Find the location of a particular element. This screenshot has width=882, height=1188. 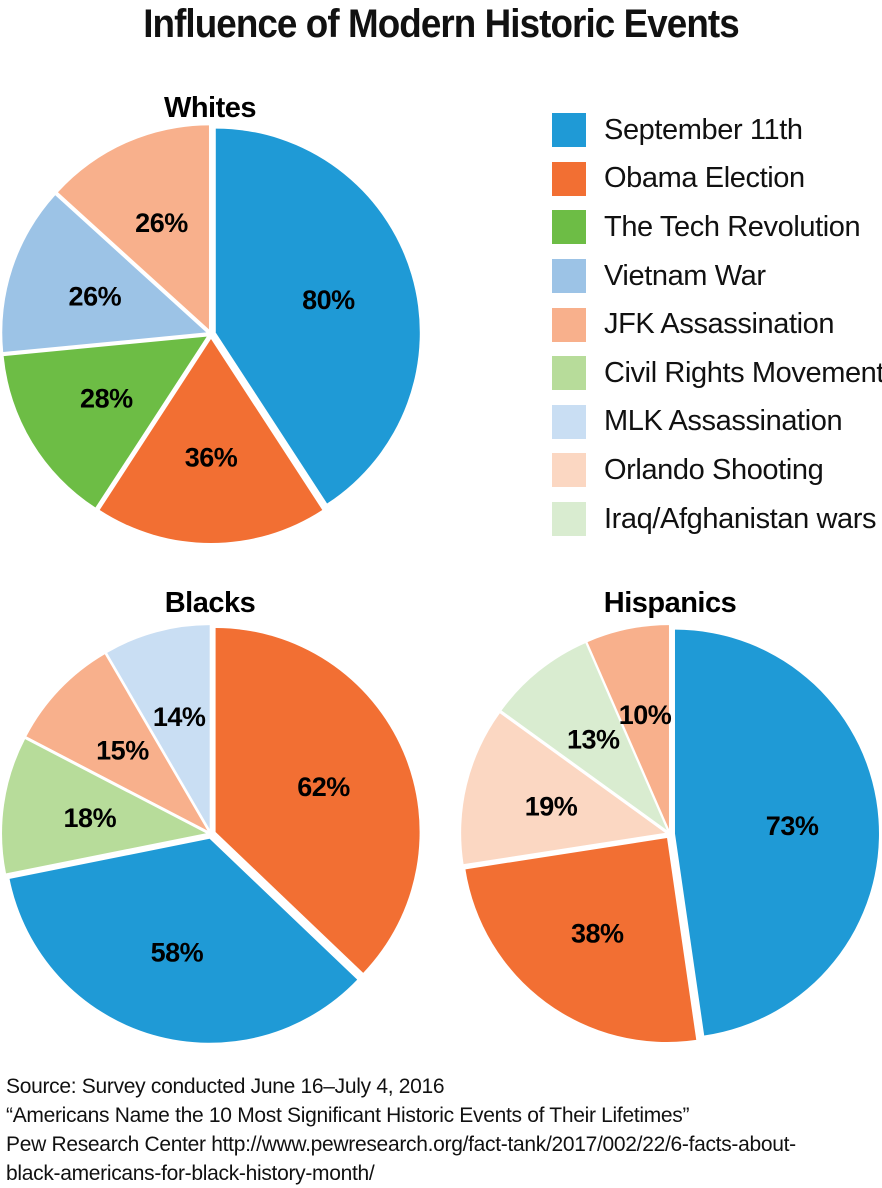

legend-label: Vietnam War is located at coordinates (685, 275).